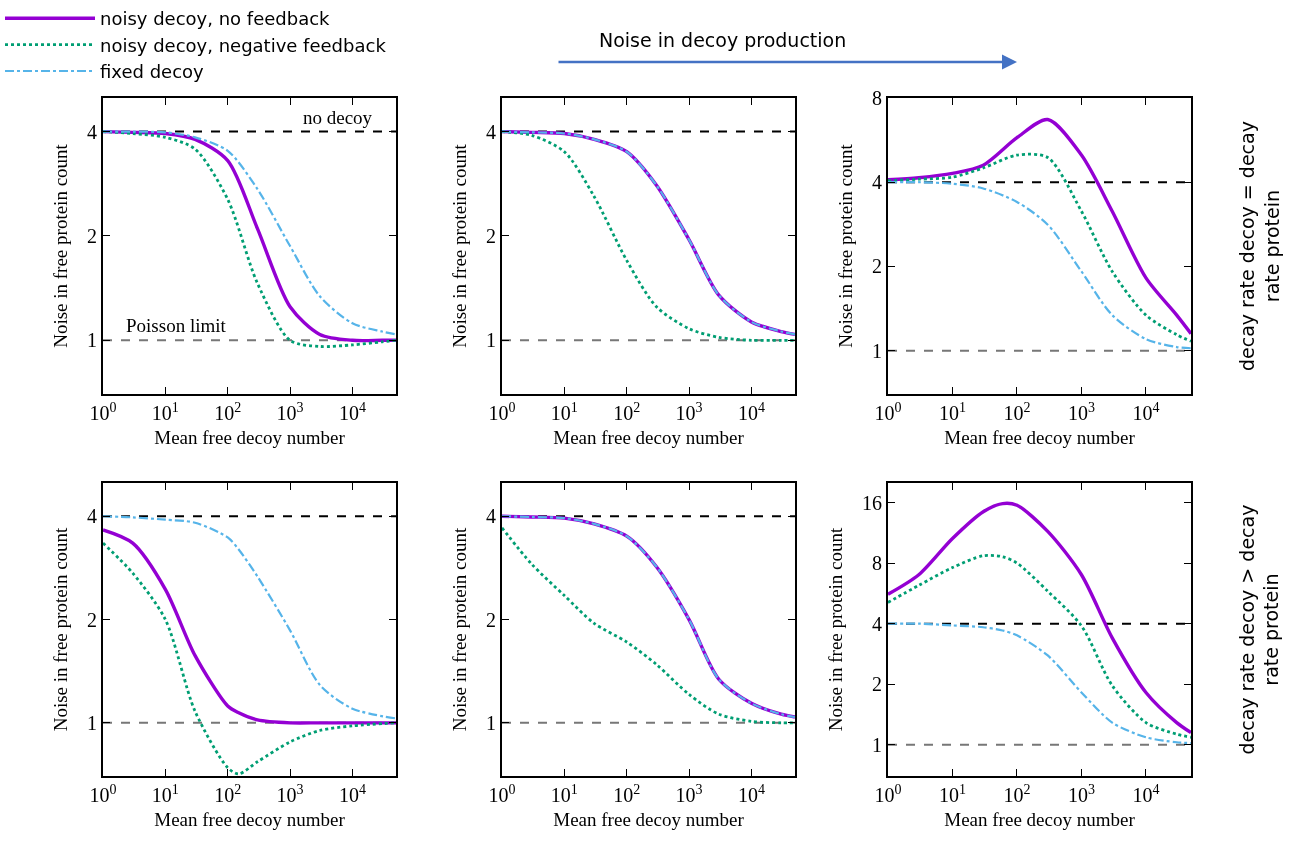 This screenshot has height=848, width=1294. Describe the element at coordinates (1259, 246) in the screenshot. I see `text: decay rate decoy = decay rate protein` at that location.